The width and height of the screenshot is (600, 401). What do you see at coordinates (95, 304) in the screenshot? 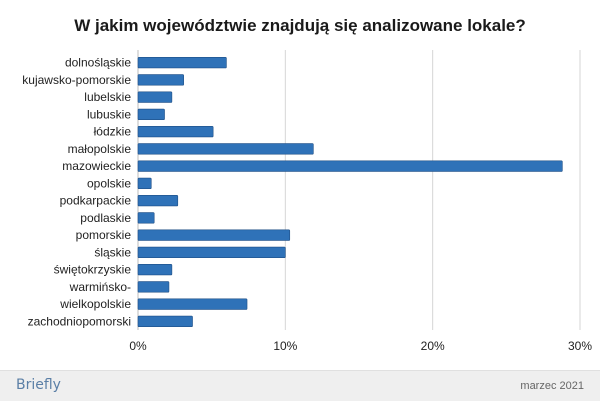
I see `category-label: wielkopolskie` at bounding box center [95, 304].